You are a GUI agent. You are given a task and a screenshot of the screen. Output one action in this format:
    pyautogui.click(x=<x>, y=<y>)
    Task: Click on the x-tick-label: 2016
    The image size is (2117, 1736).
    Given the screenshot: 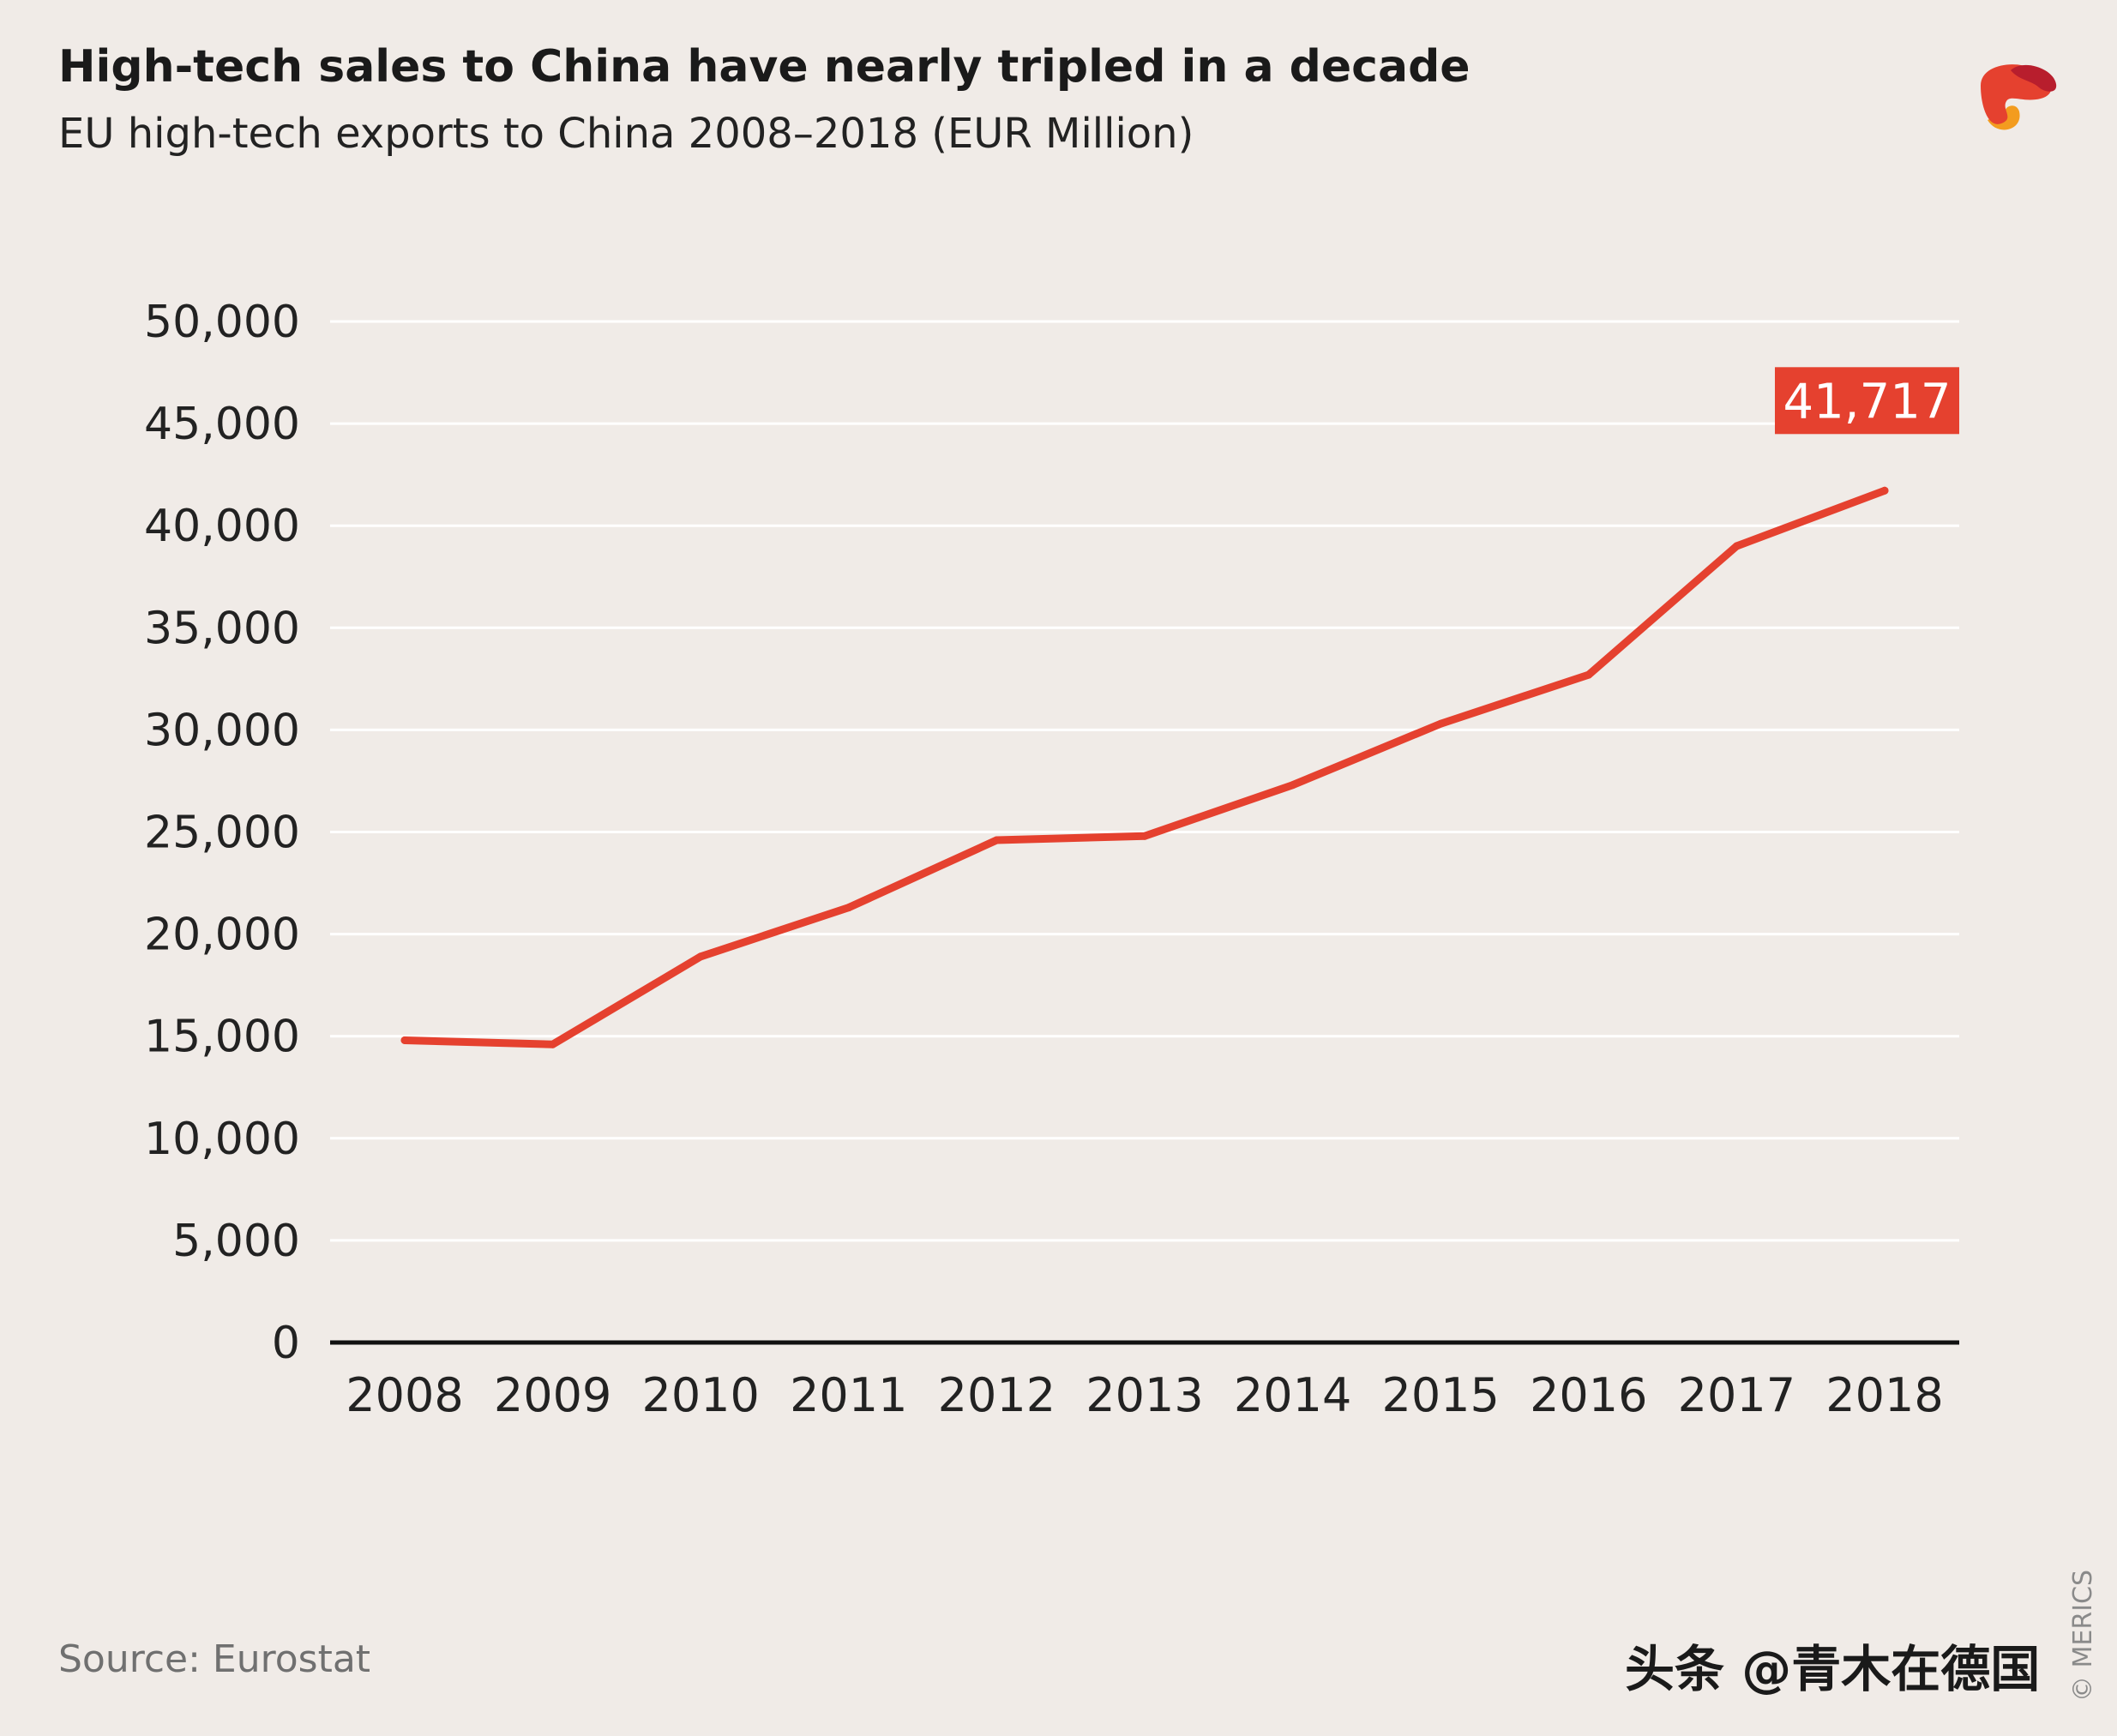 What is the action you would take?
    pyautogui.click(x=1588, y=1395)
    